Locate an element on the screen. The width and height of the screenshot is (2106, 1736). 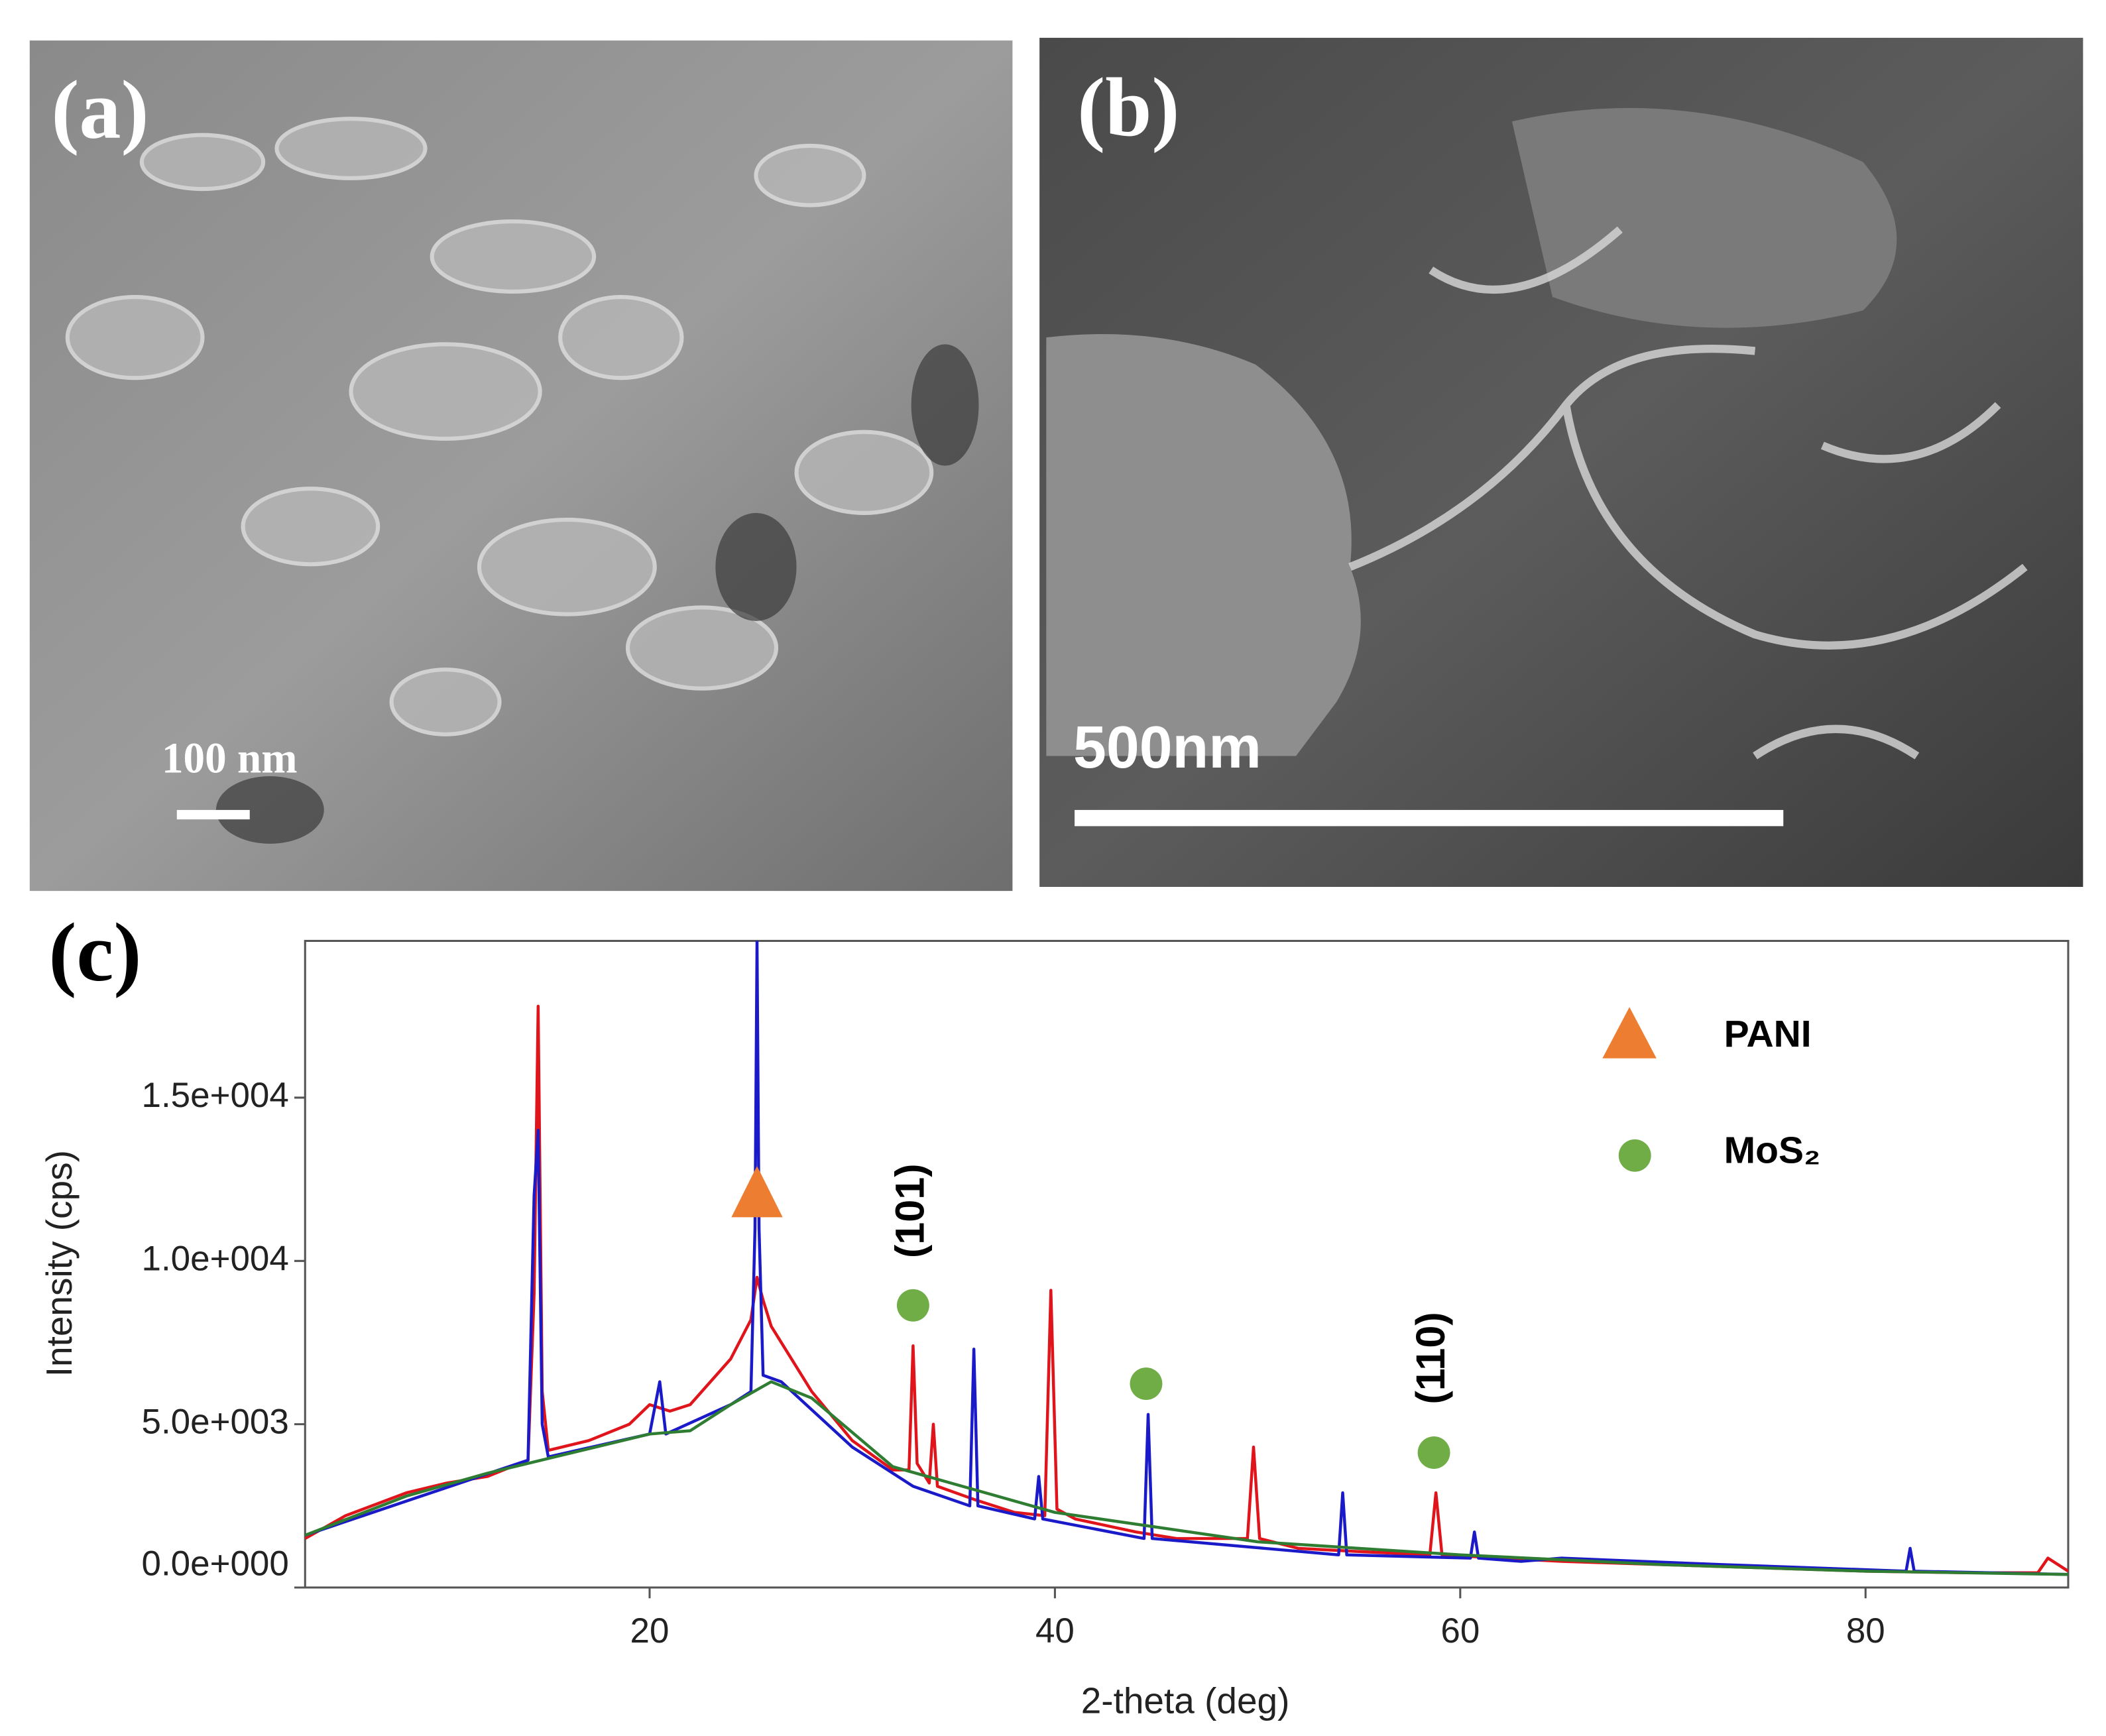
legend-label: PANI is located at coordinates (1768, 1034).